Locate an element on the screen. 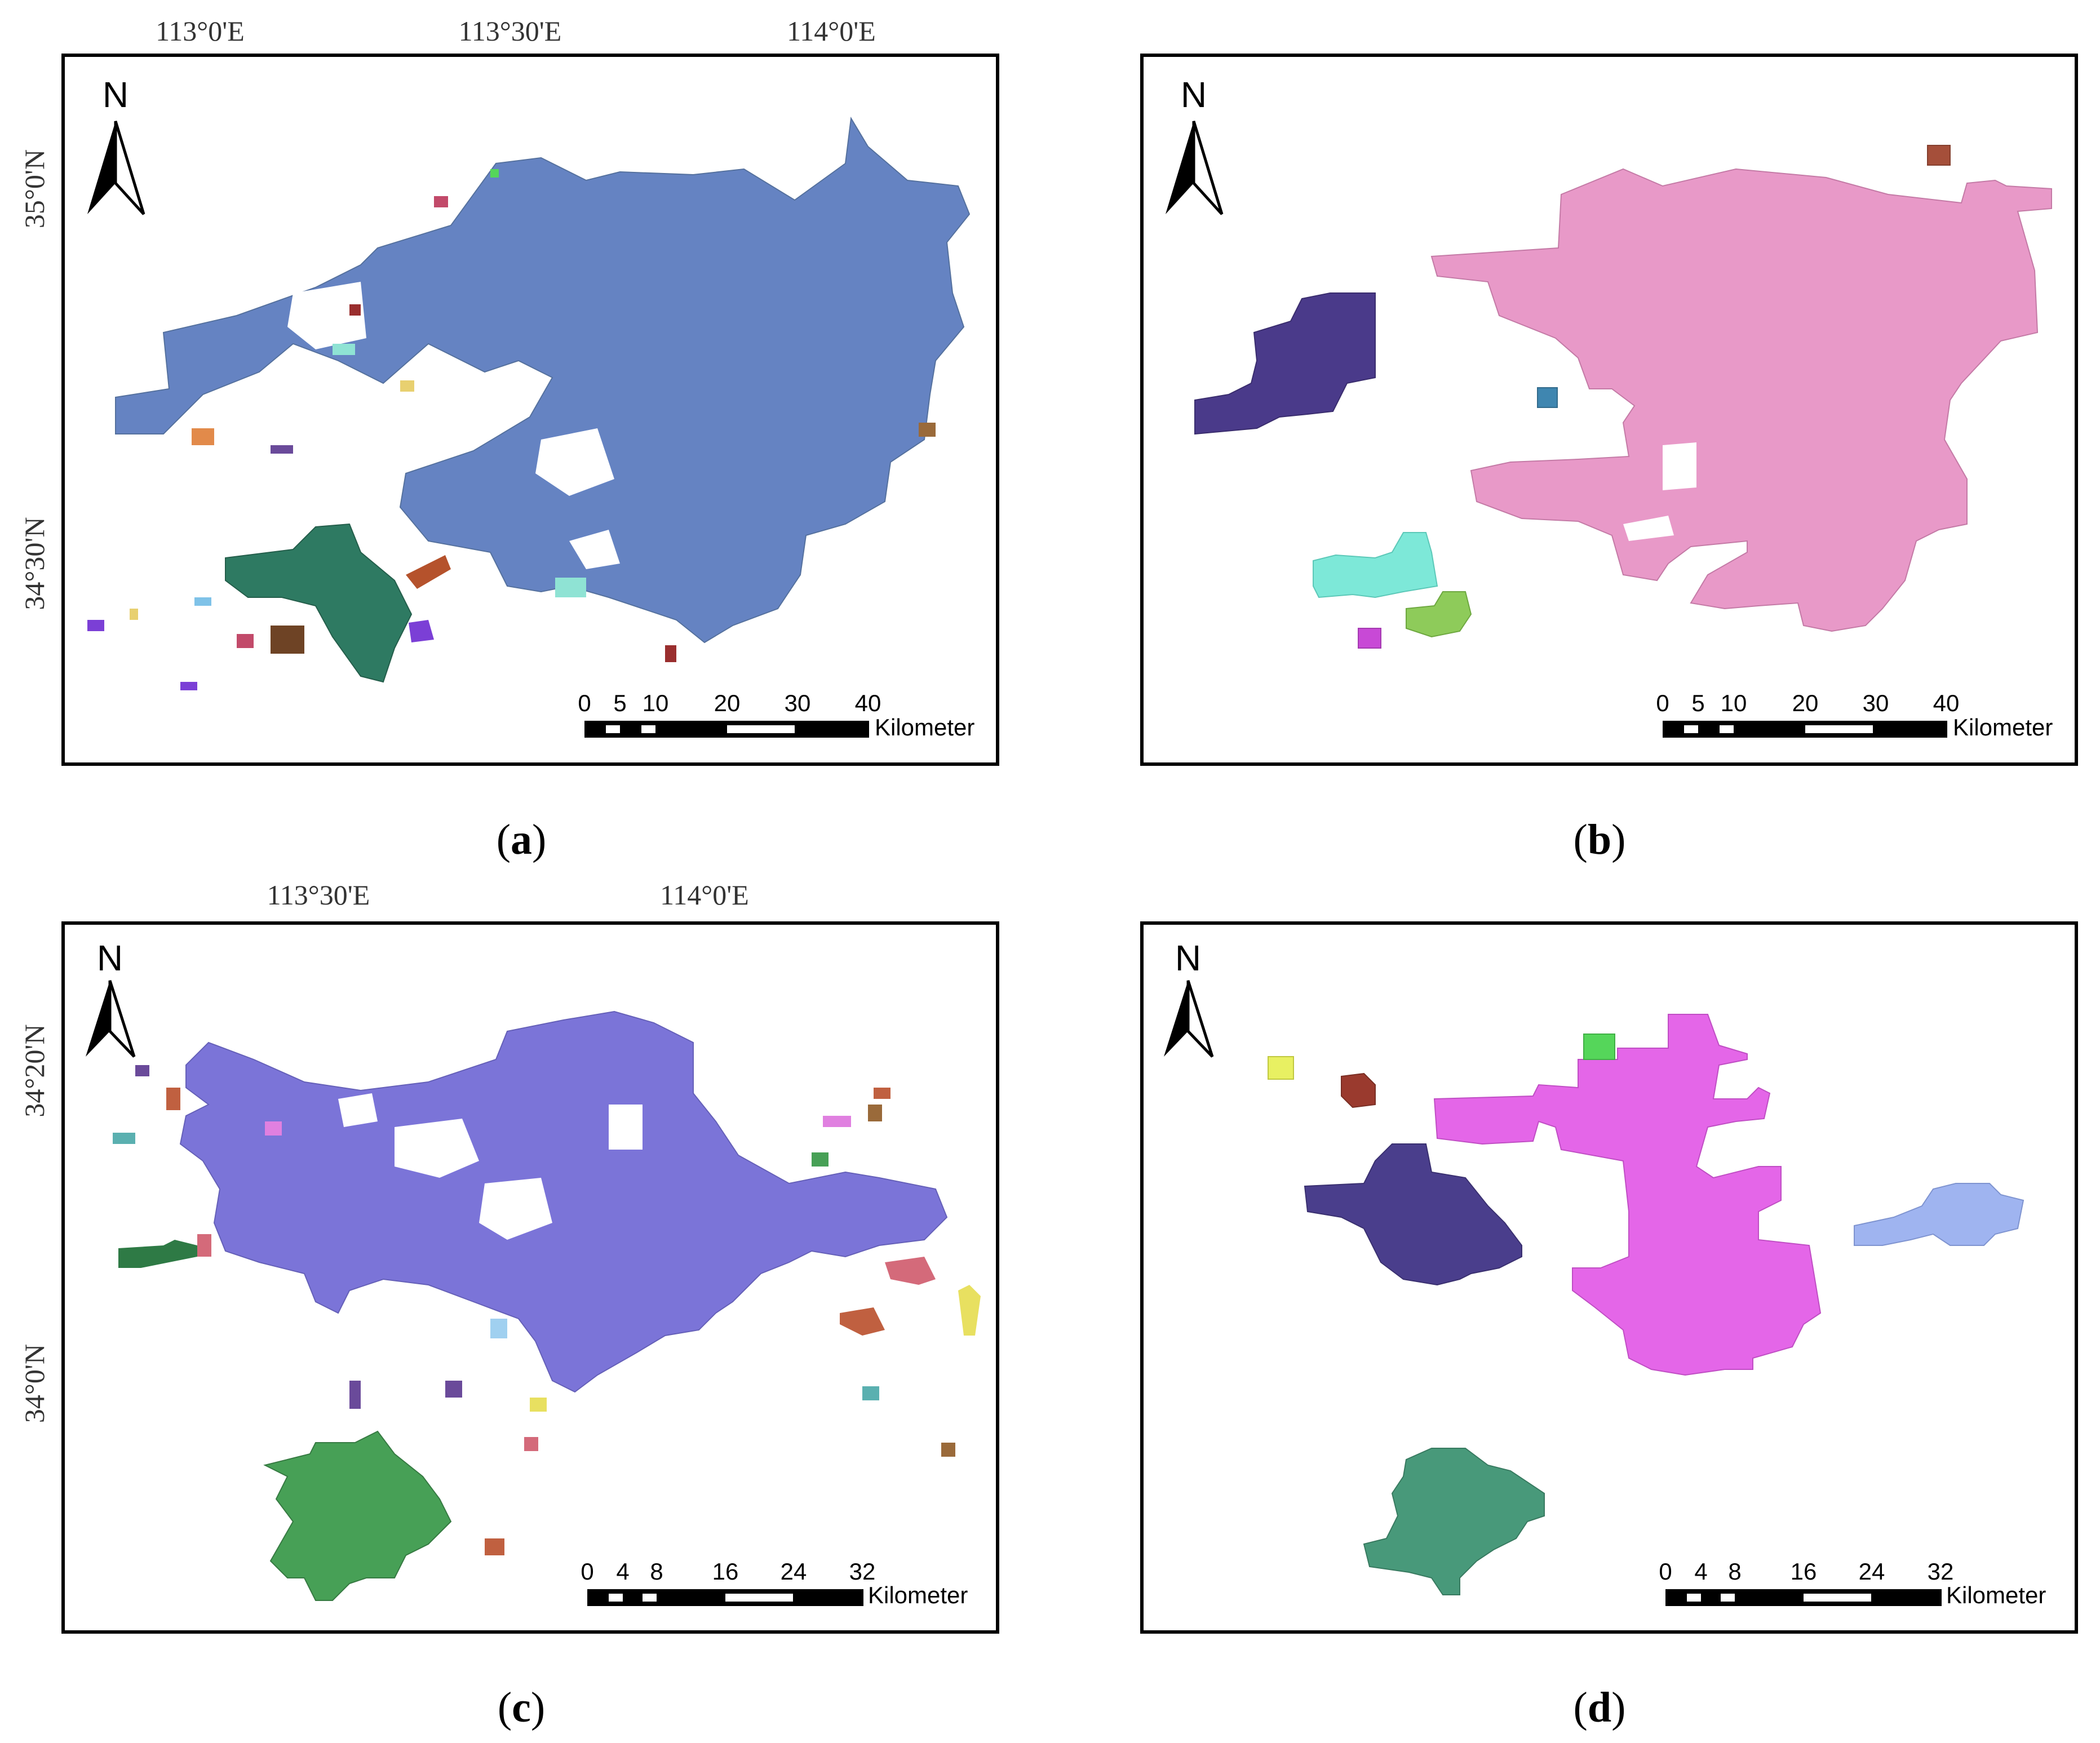 The image size is (2100, 1743). panel-c-north-letter: N is located at coordinates (110, 958).